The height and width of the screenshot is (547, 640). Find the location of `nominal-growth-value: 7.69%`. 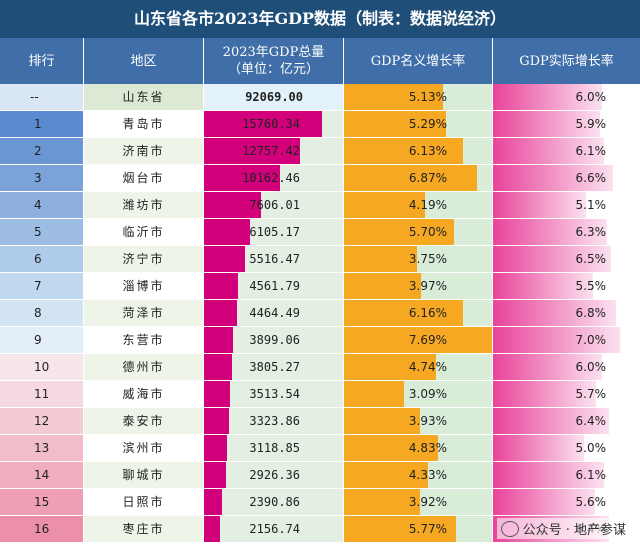

nominal-growth-value: 7.69% is located at coordinates (427, 340).